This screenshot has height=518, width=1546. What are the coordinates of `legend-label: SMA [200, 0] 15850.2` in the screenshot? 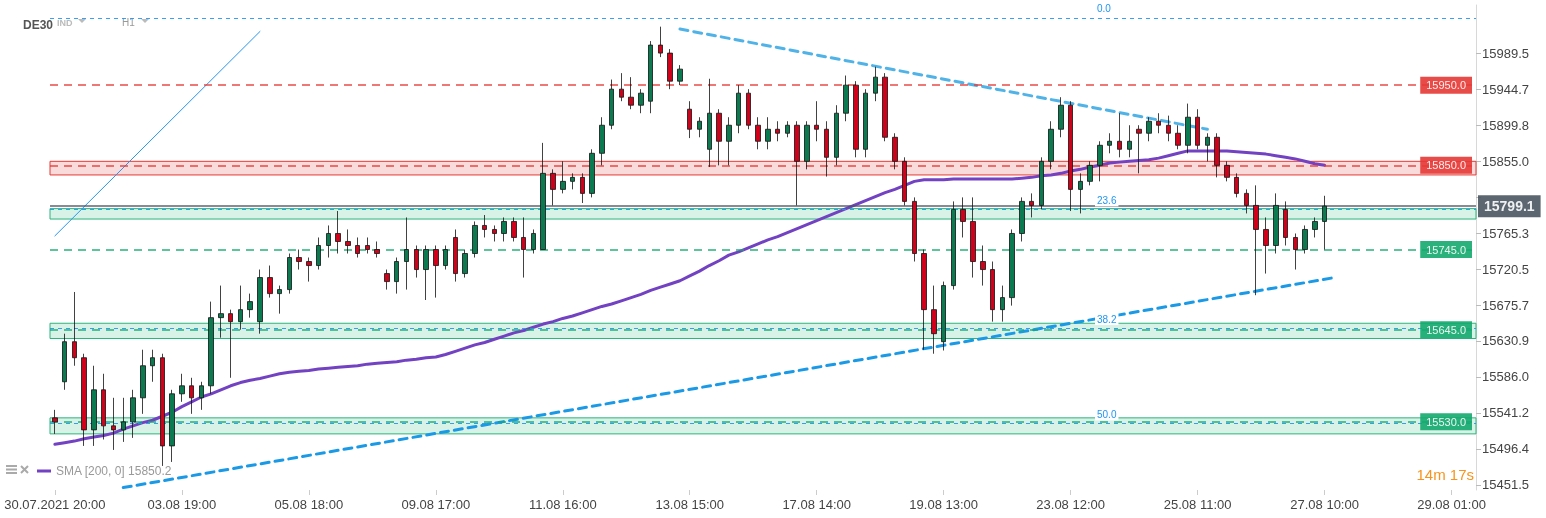 It's located at (114, 471).